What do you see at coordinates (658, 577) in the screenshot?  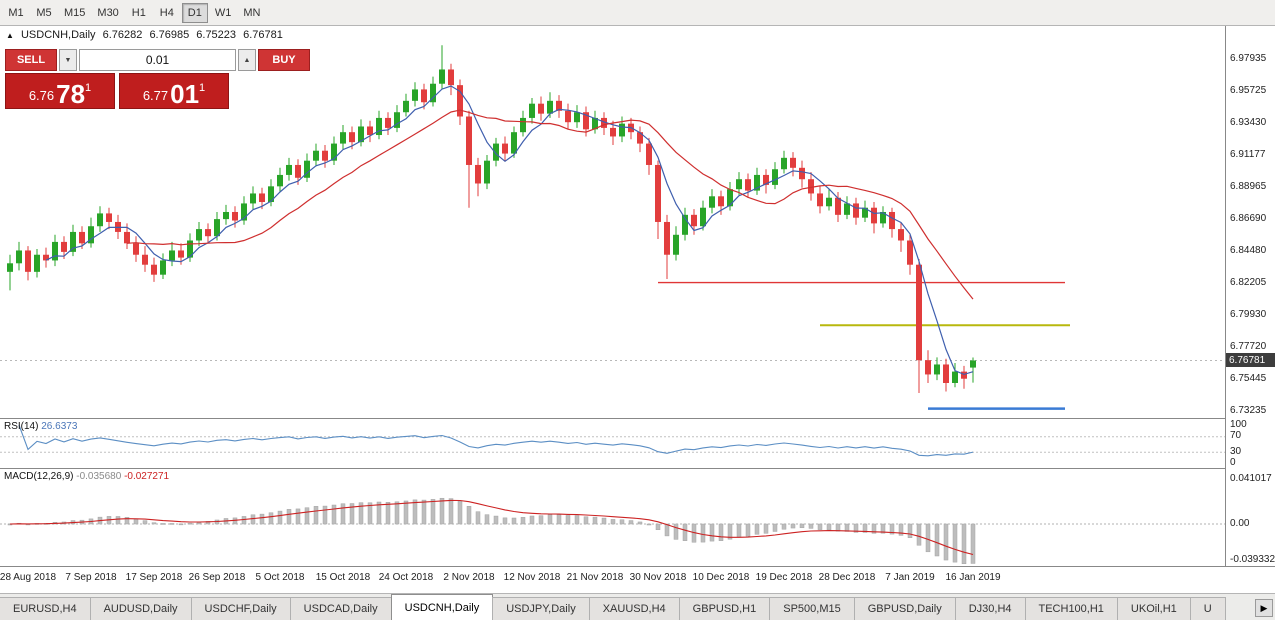 I see `date-tick-label: 30 Nov 2018` at bounding box center [658, 577].